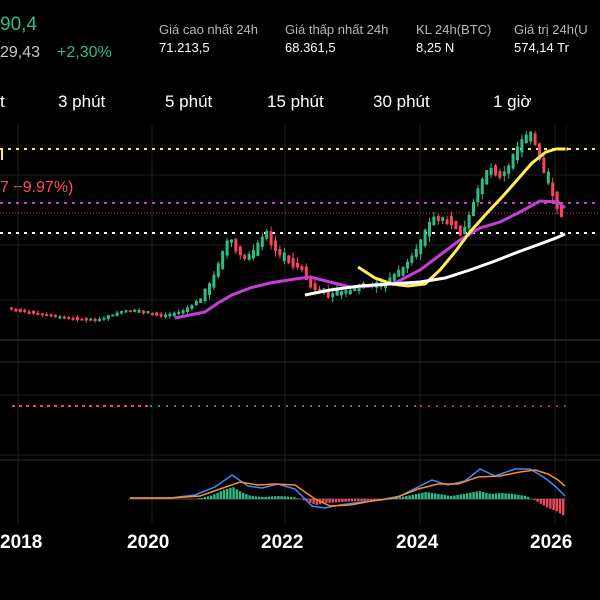 The height and width of the screenshot is (600, 600). I want to click on timeframe-tab-1h: 1 giờ, so click(512, 101).